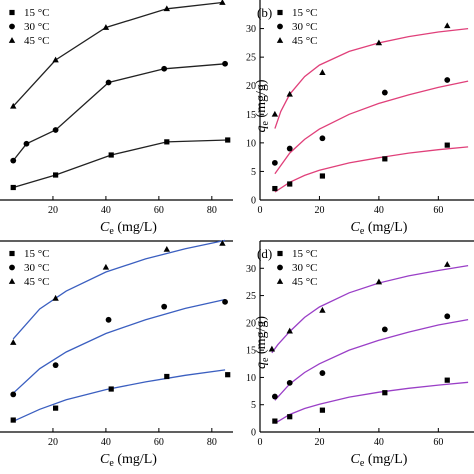 This screenshot has width=474, height=474. What do you see at coordinates (262, 342) in the screenshot?
I see `y-axis-label: qe (mg/g)` at bounding box center [262, 342].